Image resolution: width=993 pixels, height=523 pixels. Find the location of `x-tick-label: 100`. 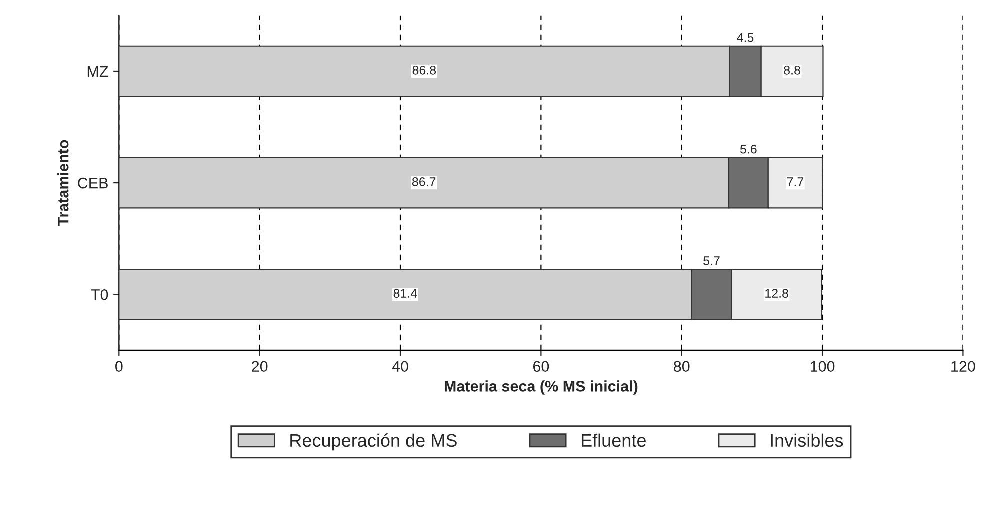

x-tick-label: 100 is located at coordinates (822, 366).